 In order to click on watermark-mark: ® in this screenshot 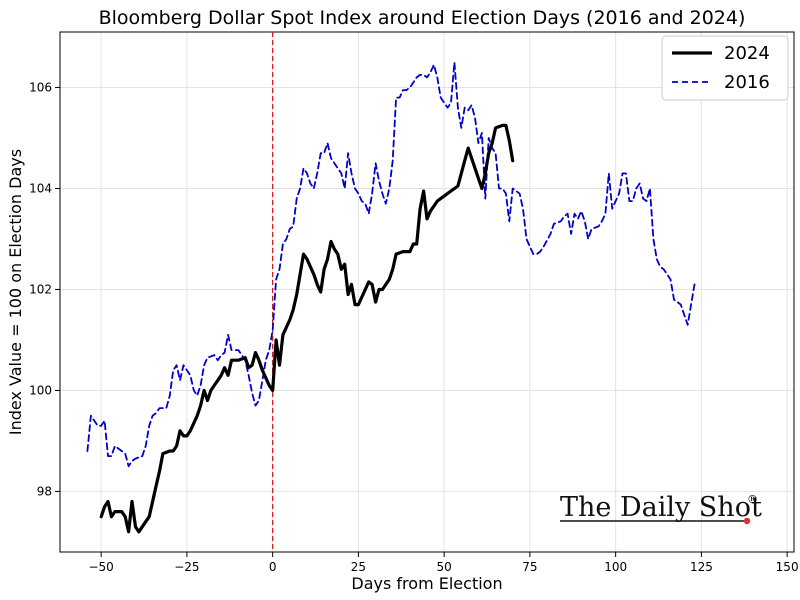, I will do `click(752, 499)`.